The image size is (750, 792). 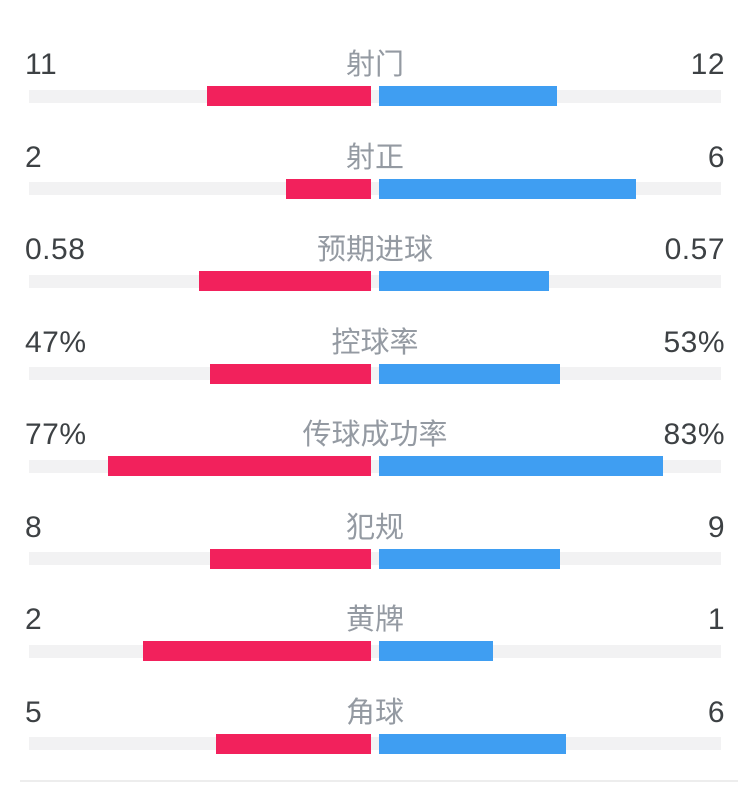 I want to click on stat-values-xg: 0.58 预期进球 0.57, so click(x=375, y=249).